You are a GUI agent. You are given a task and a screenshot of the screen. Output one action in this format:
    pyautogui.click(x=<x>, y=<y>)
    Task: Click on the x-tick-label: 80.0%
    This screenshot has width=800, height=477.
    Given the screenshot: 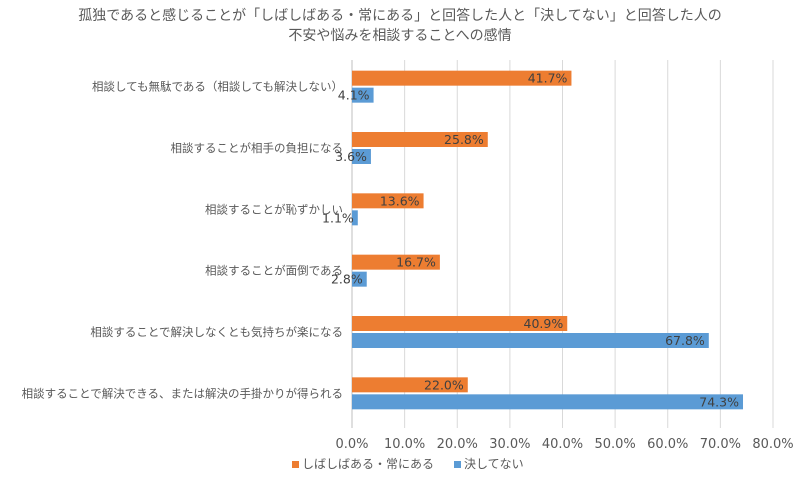 What is the action you would take?
    pyautogui.click(x=772, y=444)
    